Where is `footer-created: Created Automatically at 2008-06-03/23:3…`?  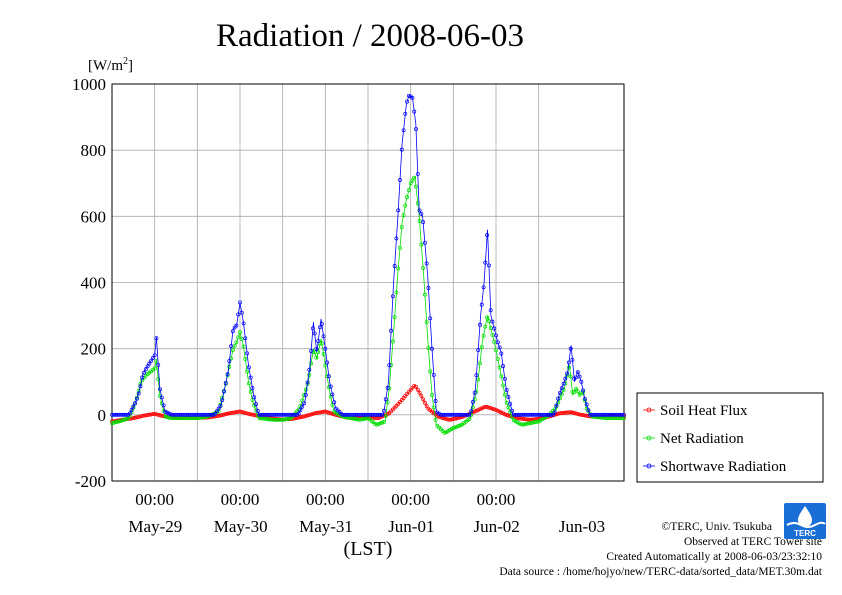
footer-created: Created Automatically at 2008-06-03/23:3… is located at coordinates (714, 557).